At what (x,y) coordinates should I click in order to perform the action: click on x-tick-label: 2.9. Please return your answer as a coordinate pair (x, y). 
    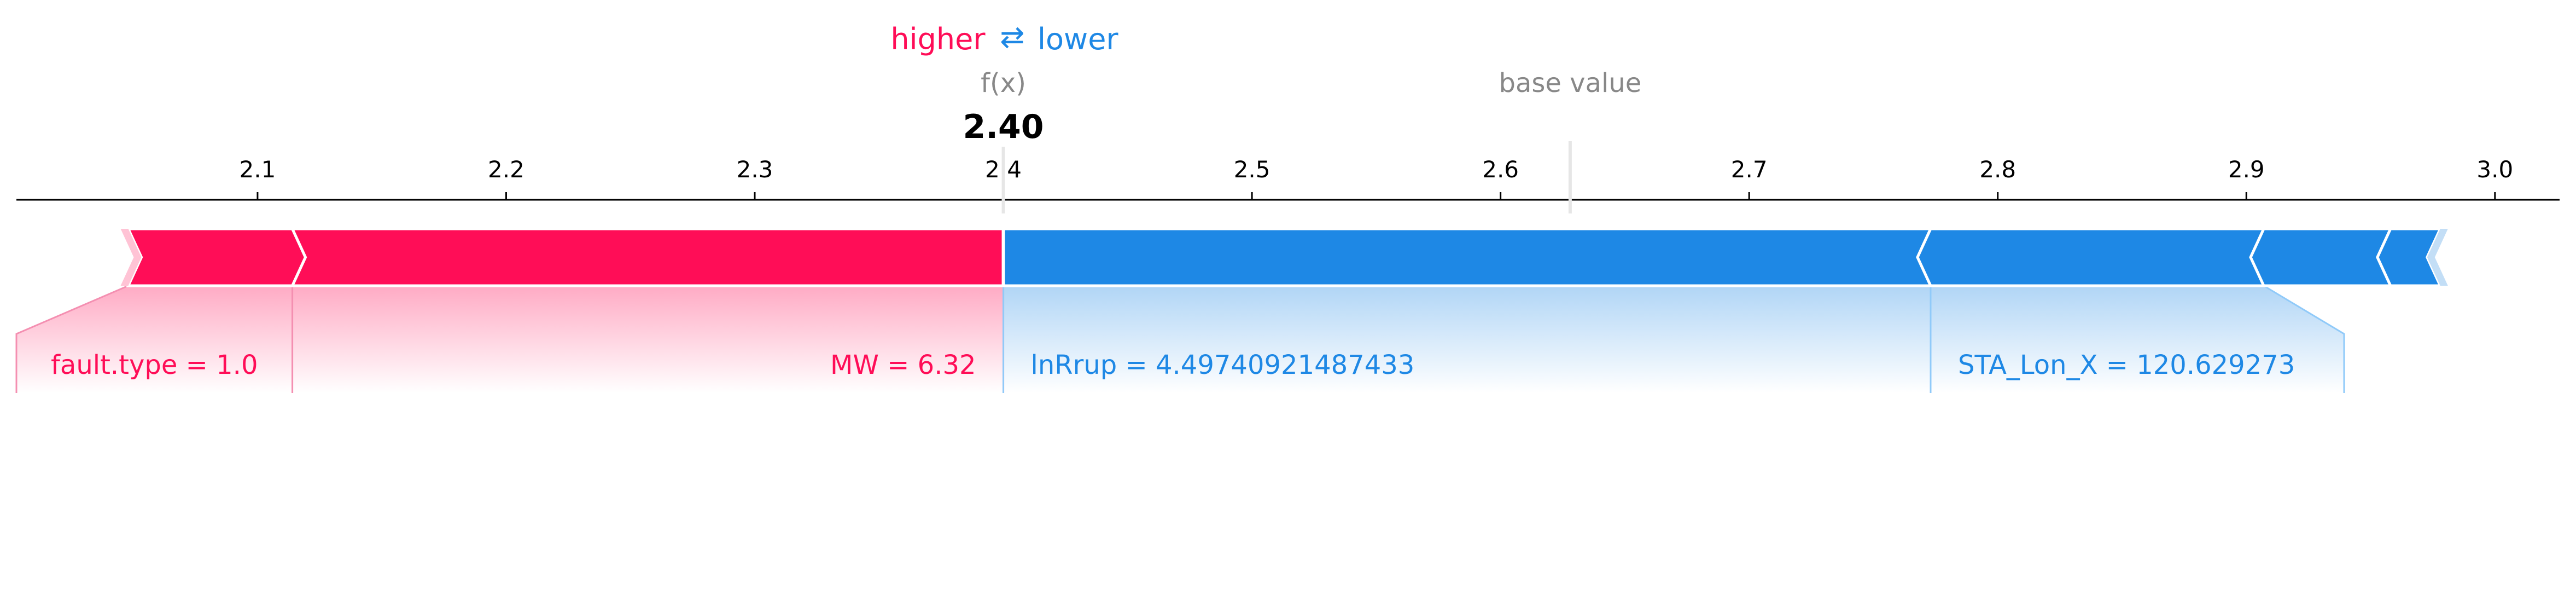
    Looking at the image, I should click on (2246, 169).